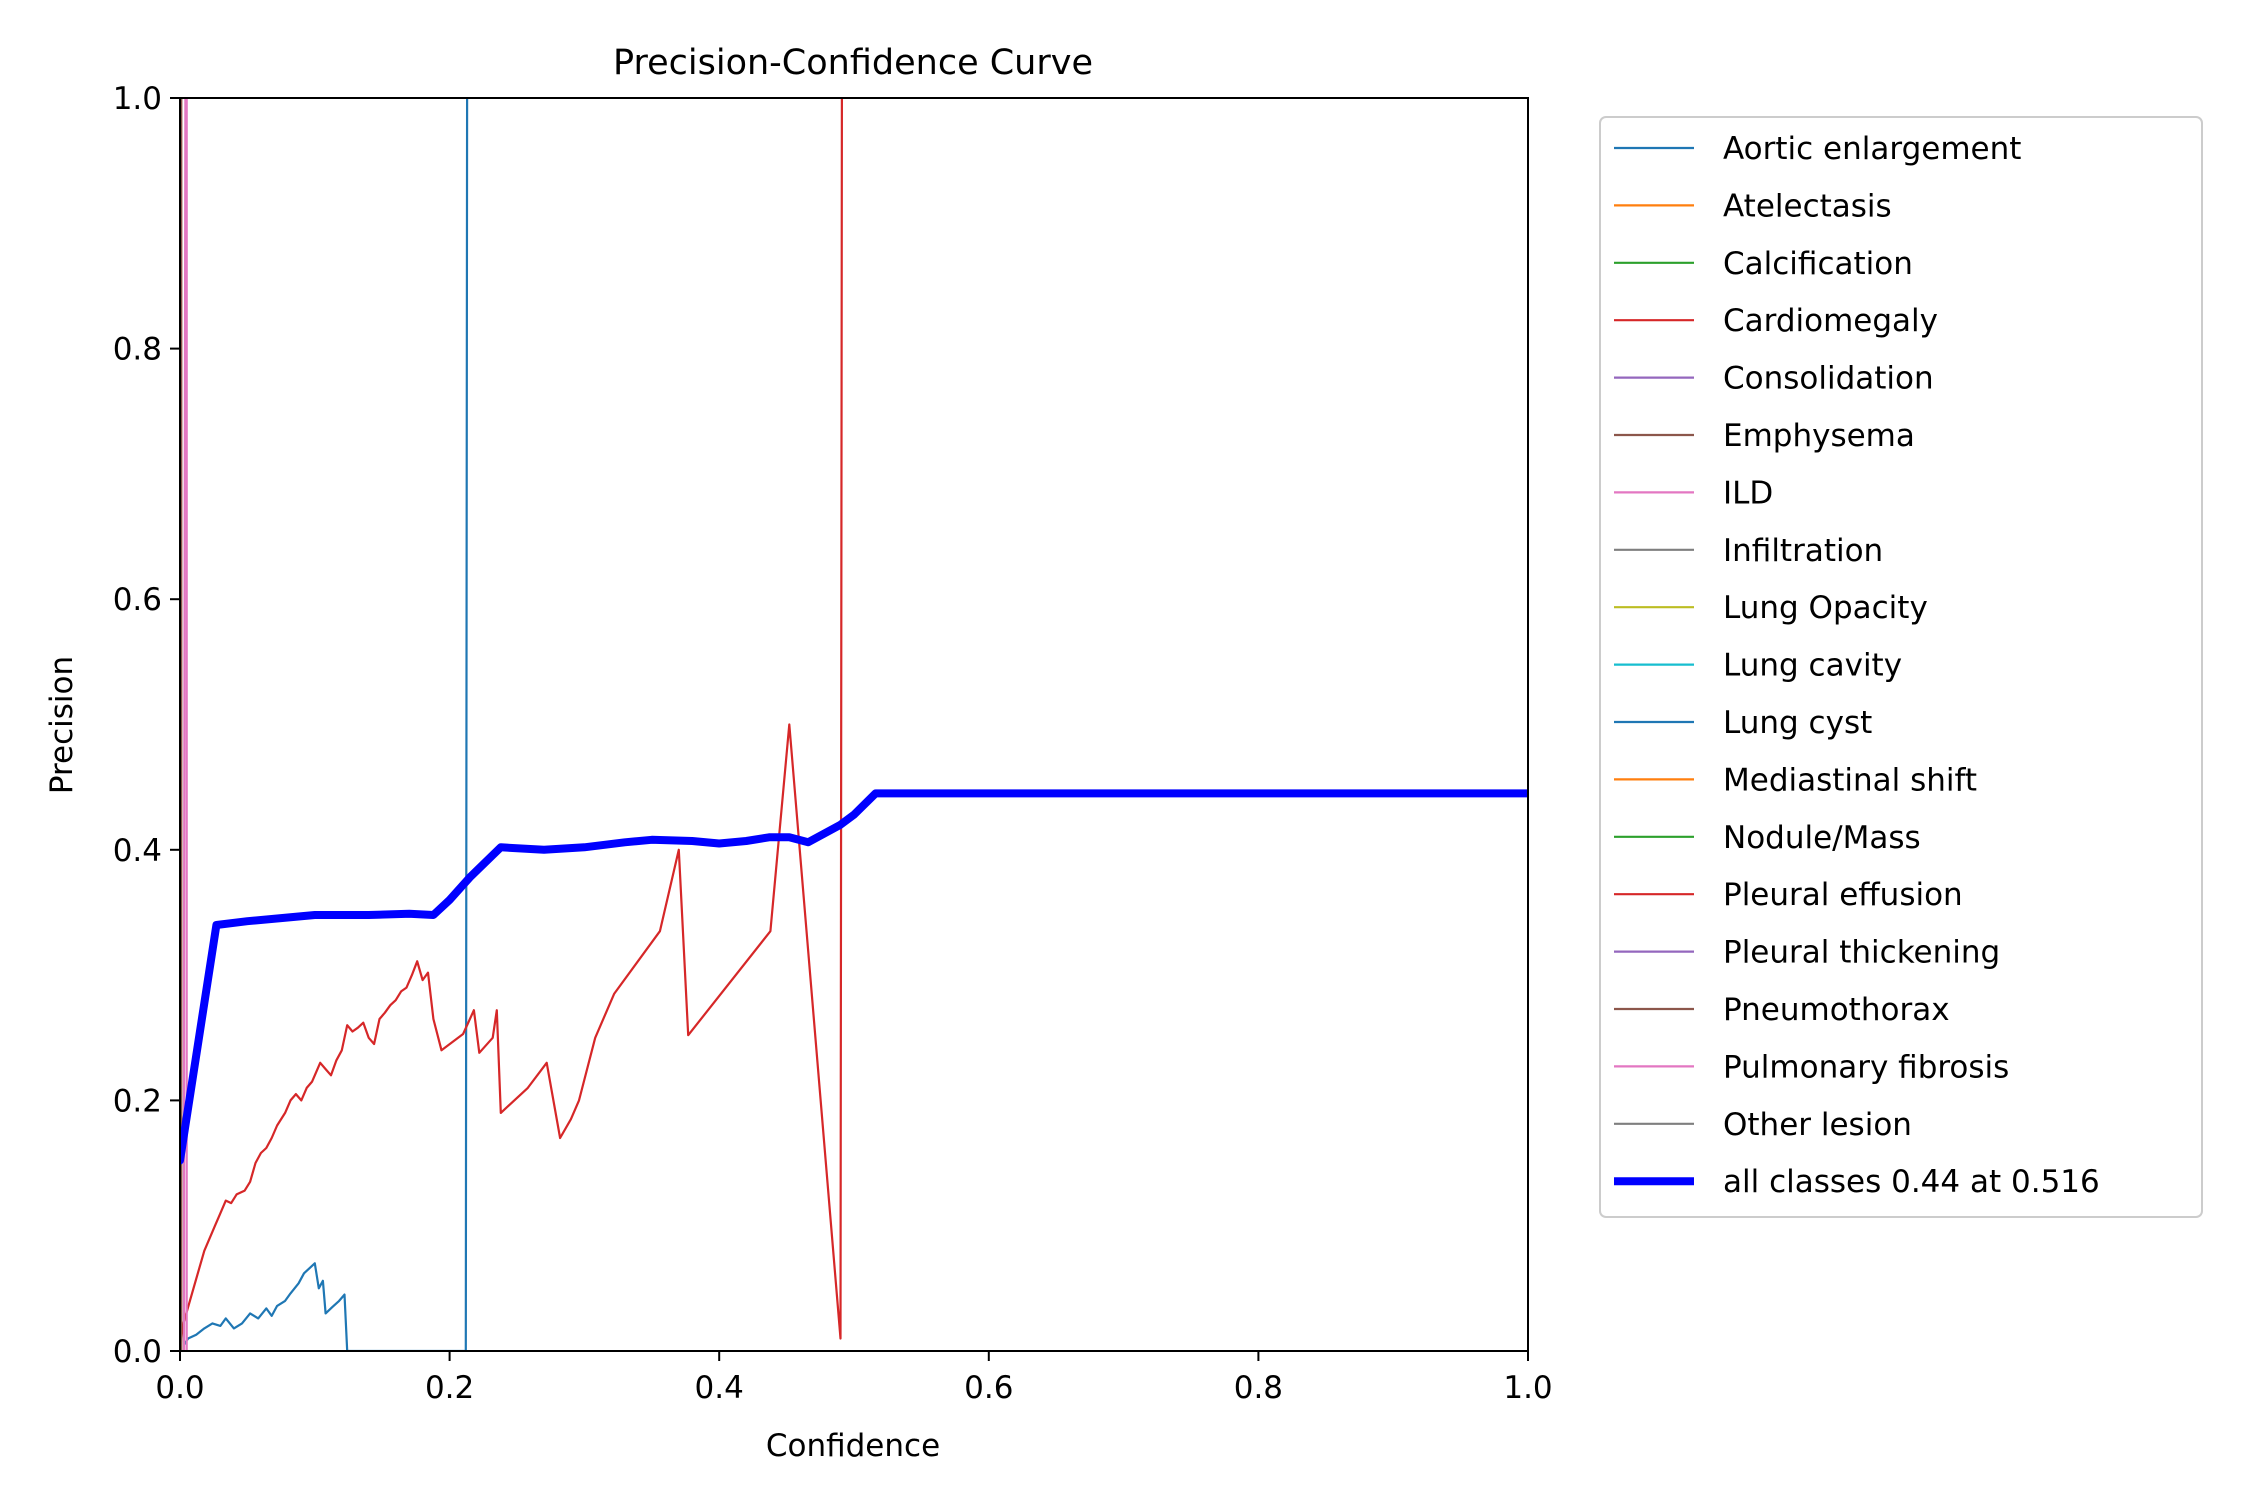 The image size is (2250, 1500). I want to click on x-tick-label: 0.0, so click(179, 1388).